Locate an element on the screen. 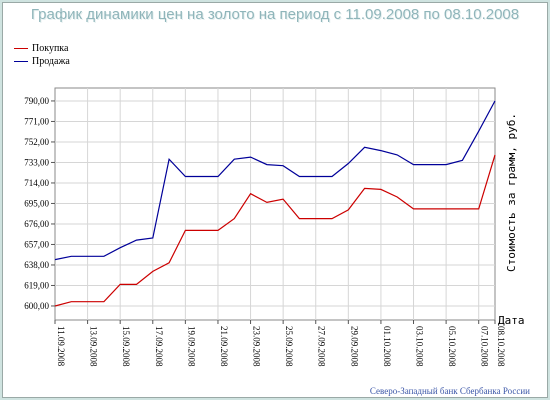 The image size is (550, 400). y-tick-label: 657,00 is located at coordinates (36, 244).